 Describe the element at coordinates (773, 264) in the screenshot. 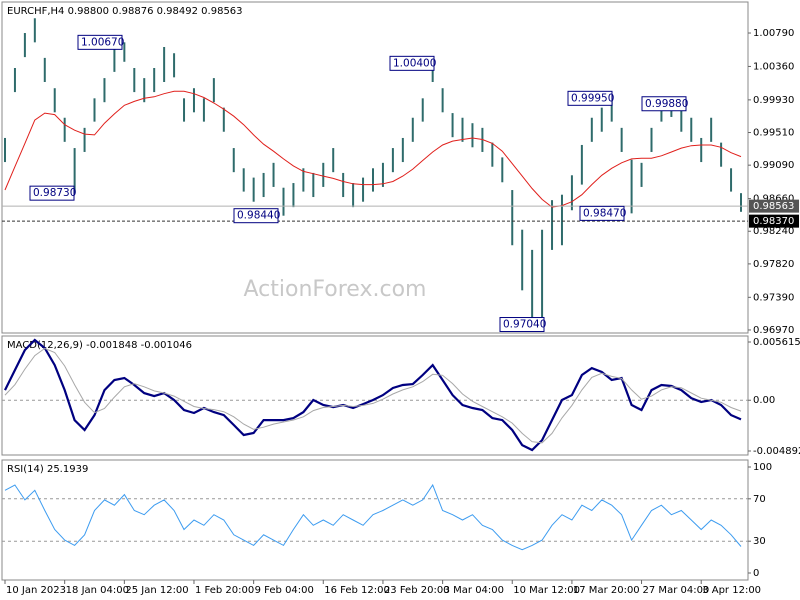

I see `y-tick-label: 0.97820` at that location.